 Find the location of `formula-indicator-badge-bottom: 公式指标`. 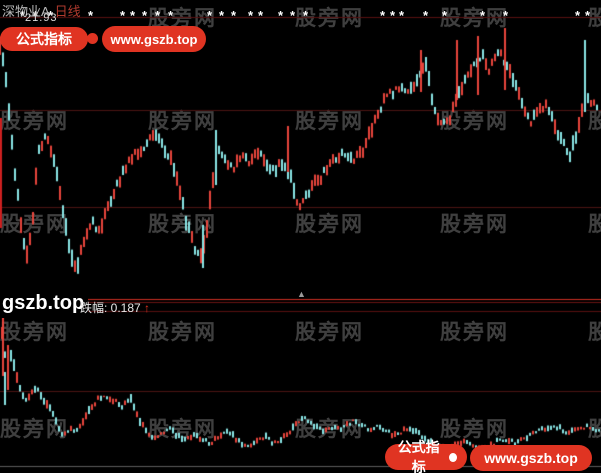

formula-indicator-badge-bottom: 公式指标 is located at coordinates (426, 456).